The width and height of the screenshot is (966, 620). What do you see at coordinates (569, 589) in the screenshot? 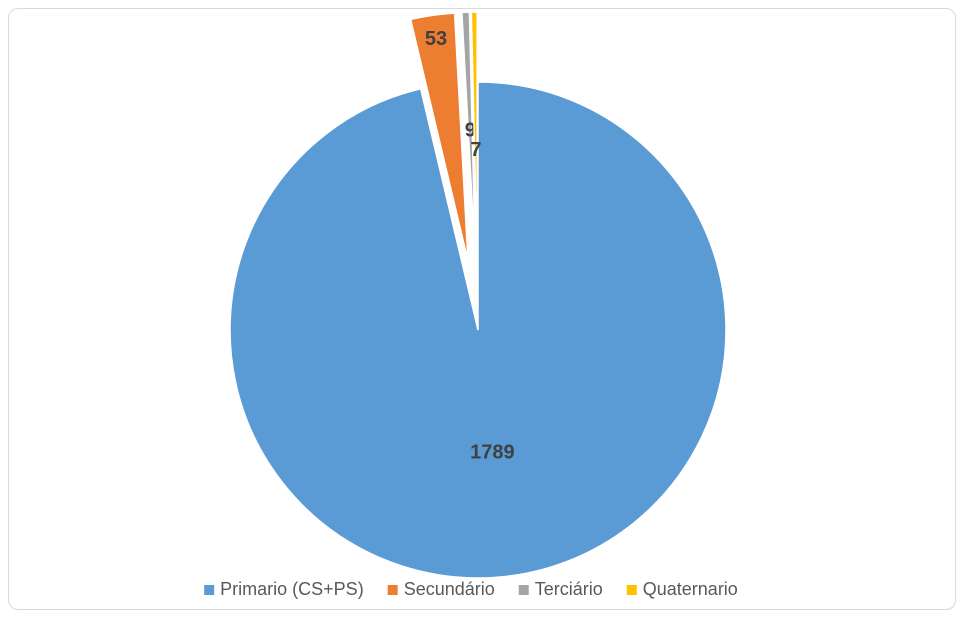
I see `legend-label: Terciário` at bounding box center [569, 589].